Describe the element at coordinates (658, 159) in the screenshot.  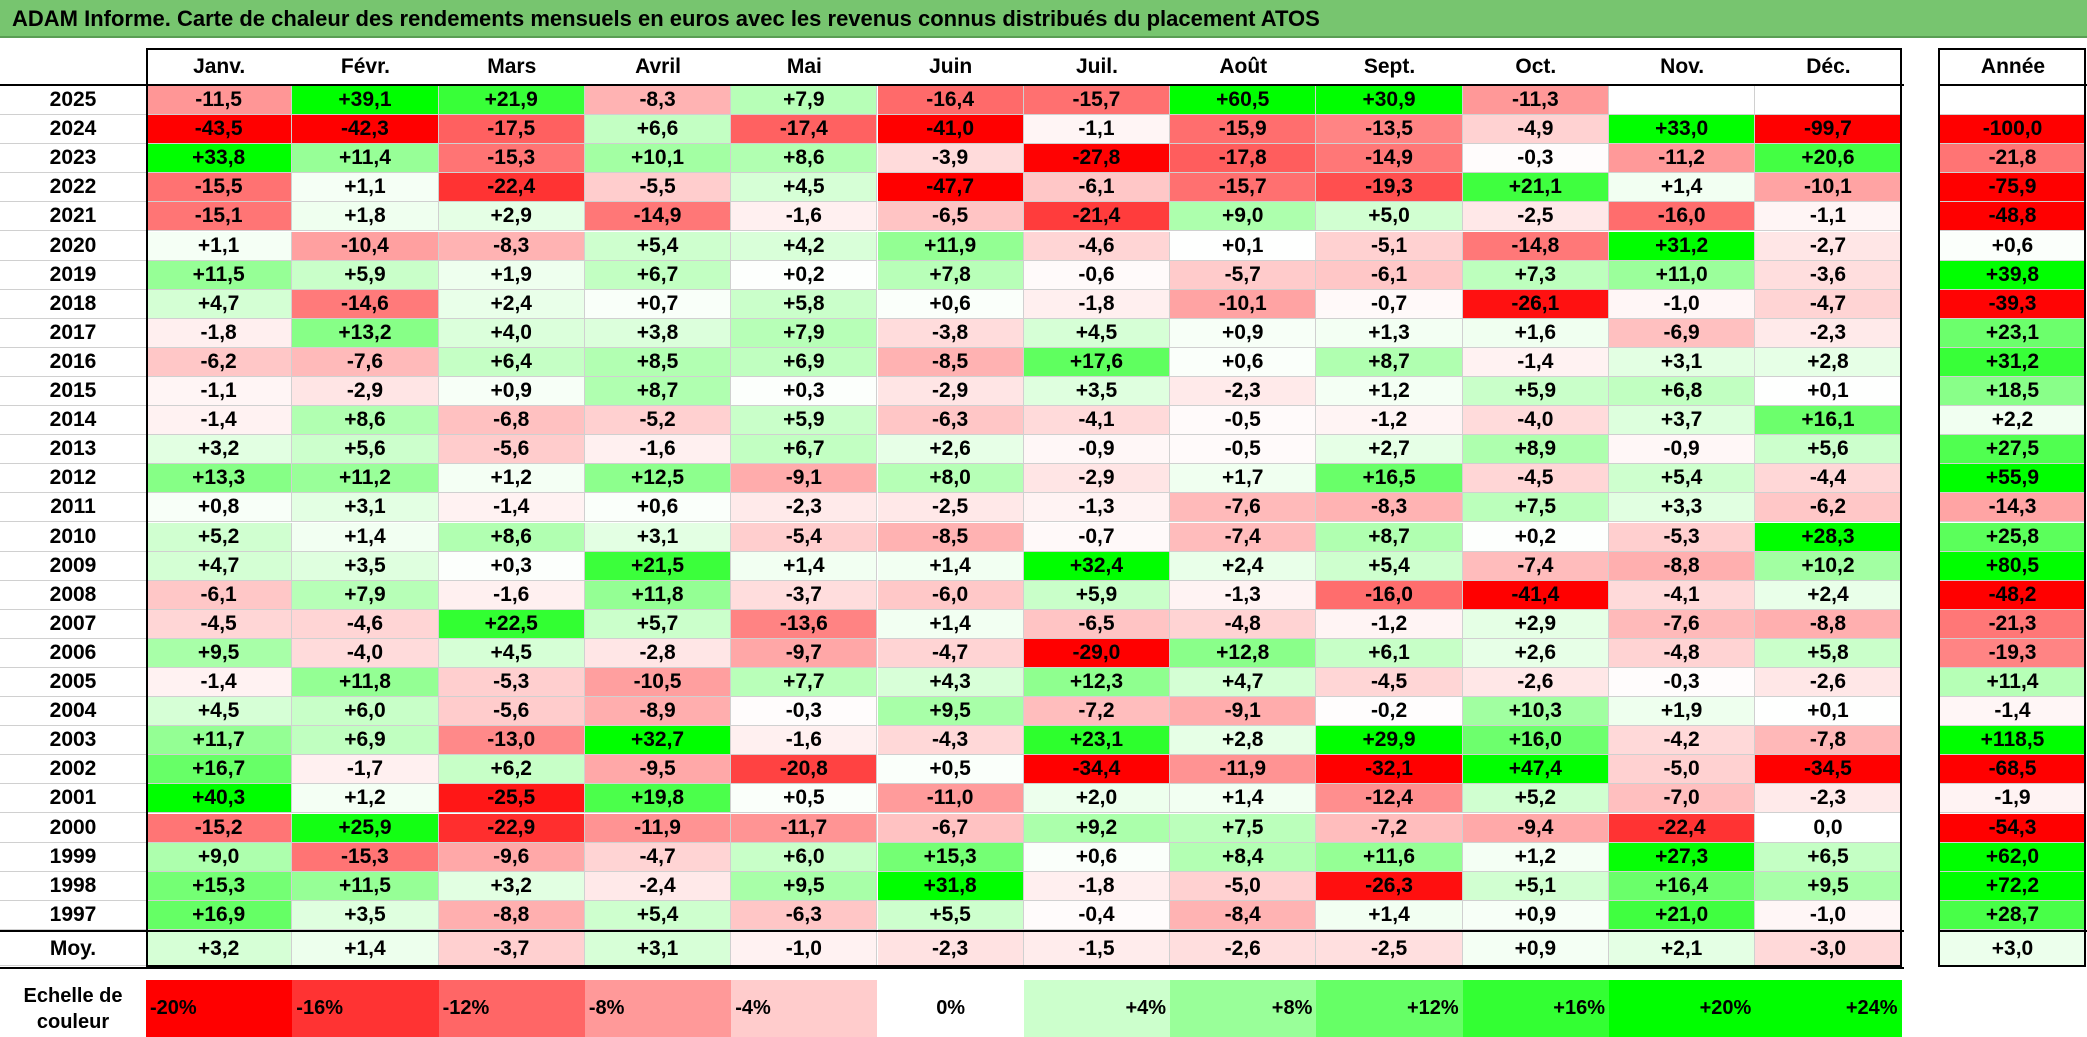
I see `heatmap-cell: +10,1` at that location.